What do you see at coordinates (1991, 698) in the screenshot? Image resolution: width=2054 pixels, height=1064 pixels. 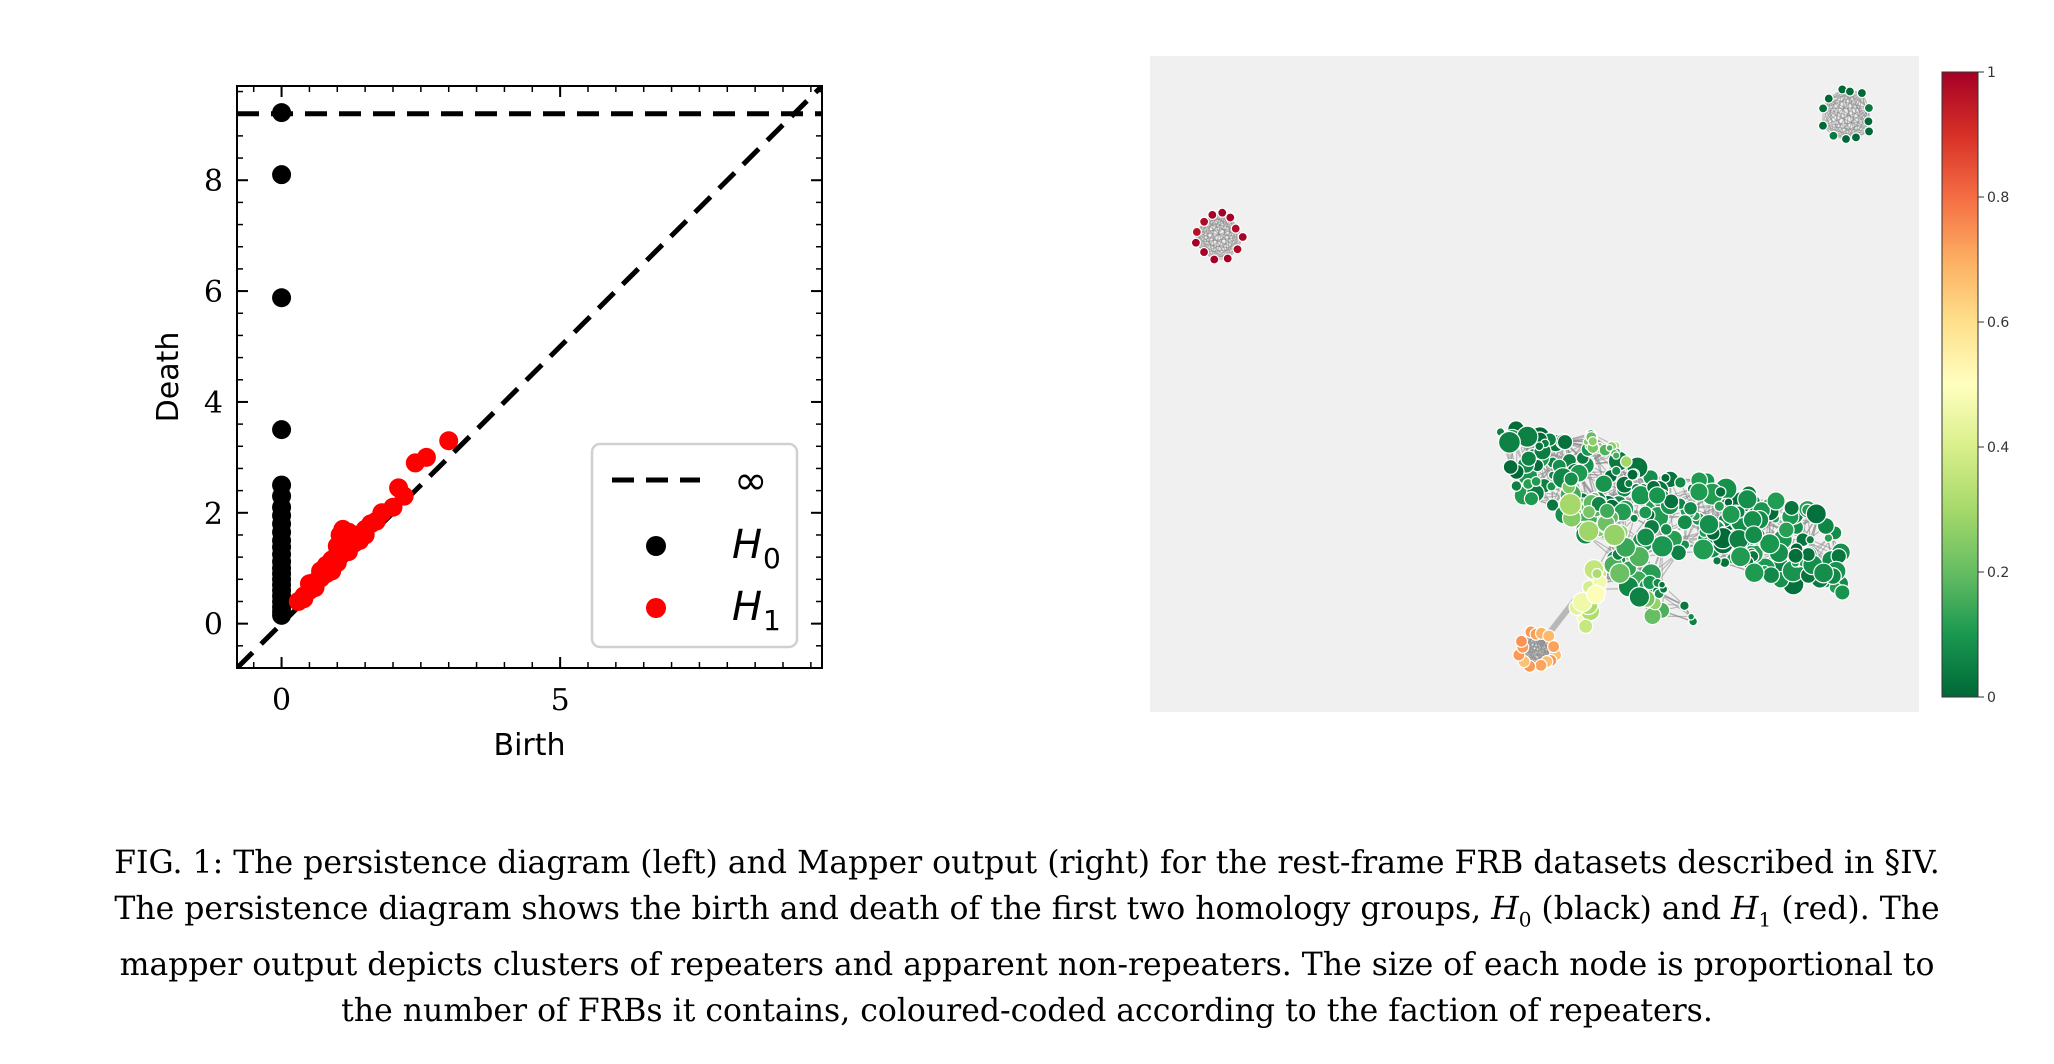 I see `colorbar-tick-label: 0` at bounding box center [1991, 698].